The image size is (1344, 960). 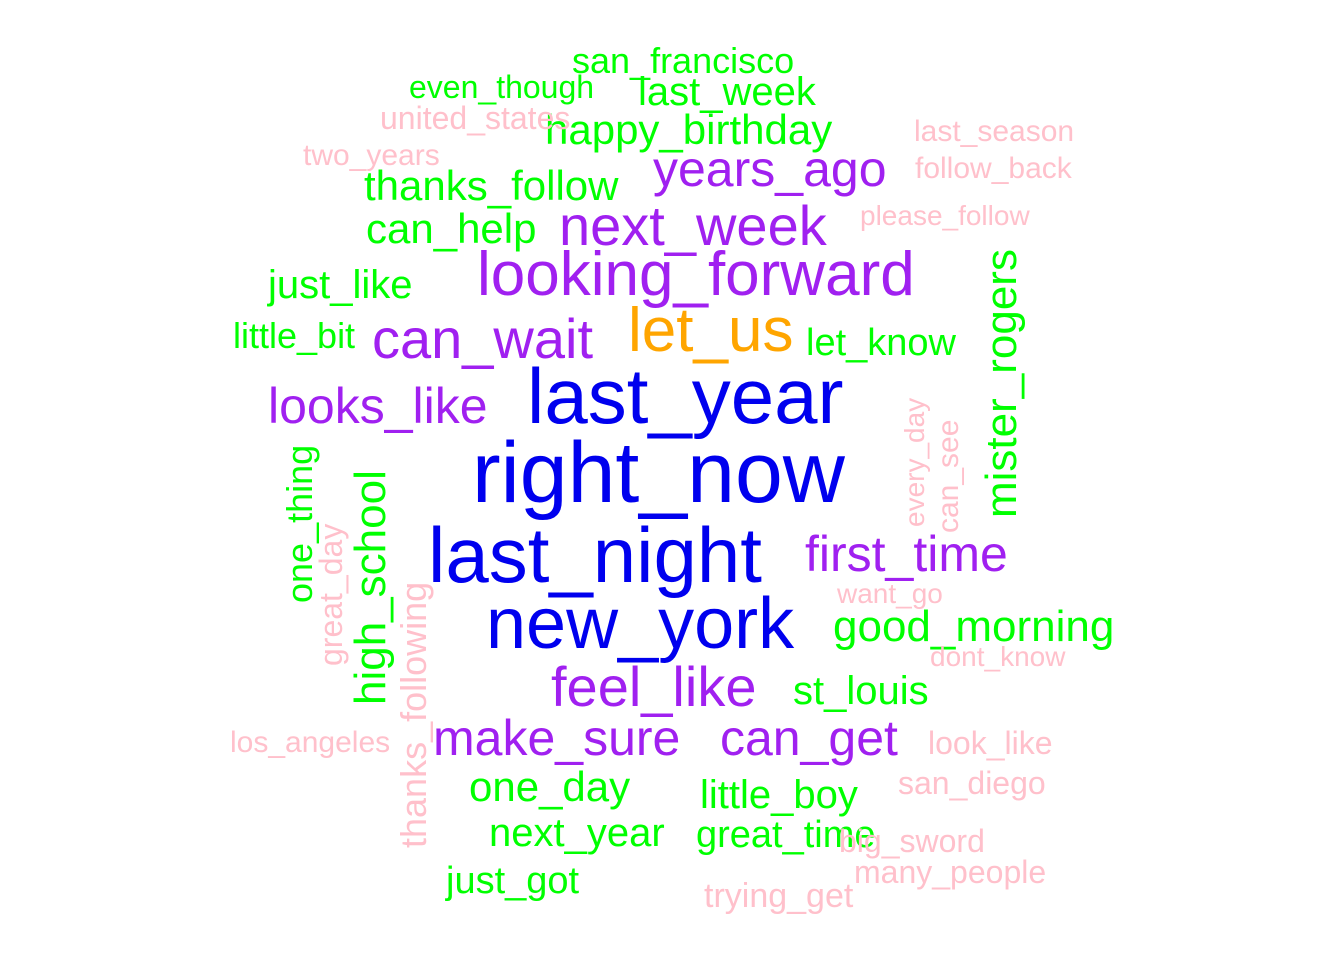 What do you see at coordinates (974, 626) in the screenshot?
I see `word-st-louis: good_morning` at bounding box center [974, 626].